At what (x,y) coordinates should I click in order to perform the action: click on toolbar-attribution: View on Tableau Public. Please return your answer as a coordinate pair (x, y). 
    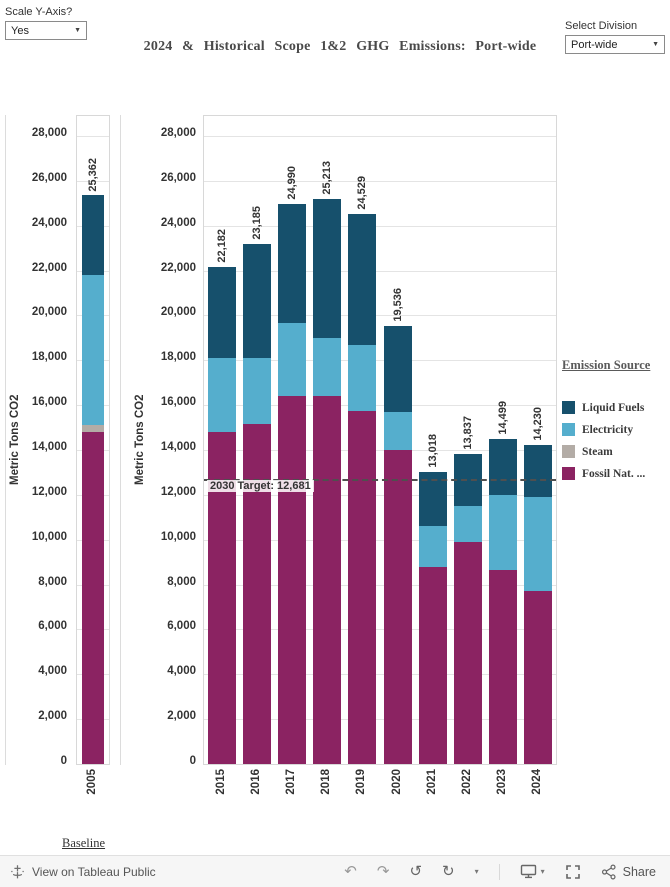
    Looking at the image, I should click on (78, 871).